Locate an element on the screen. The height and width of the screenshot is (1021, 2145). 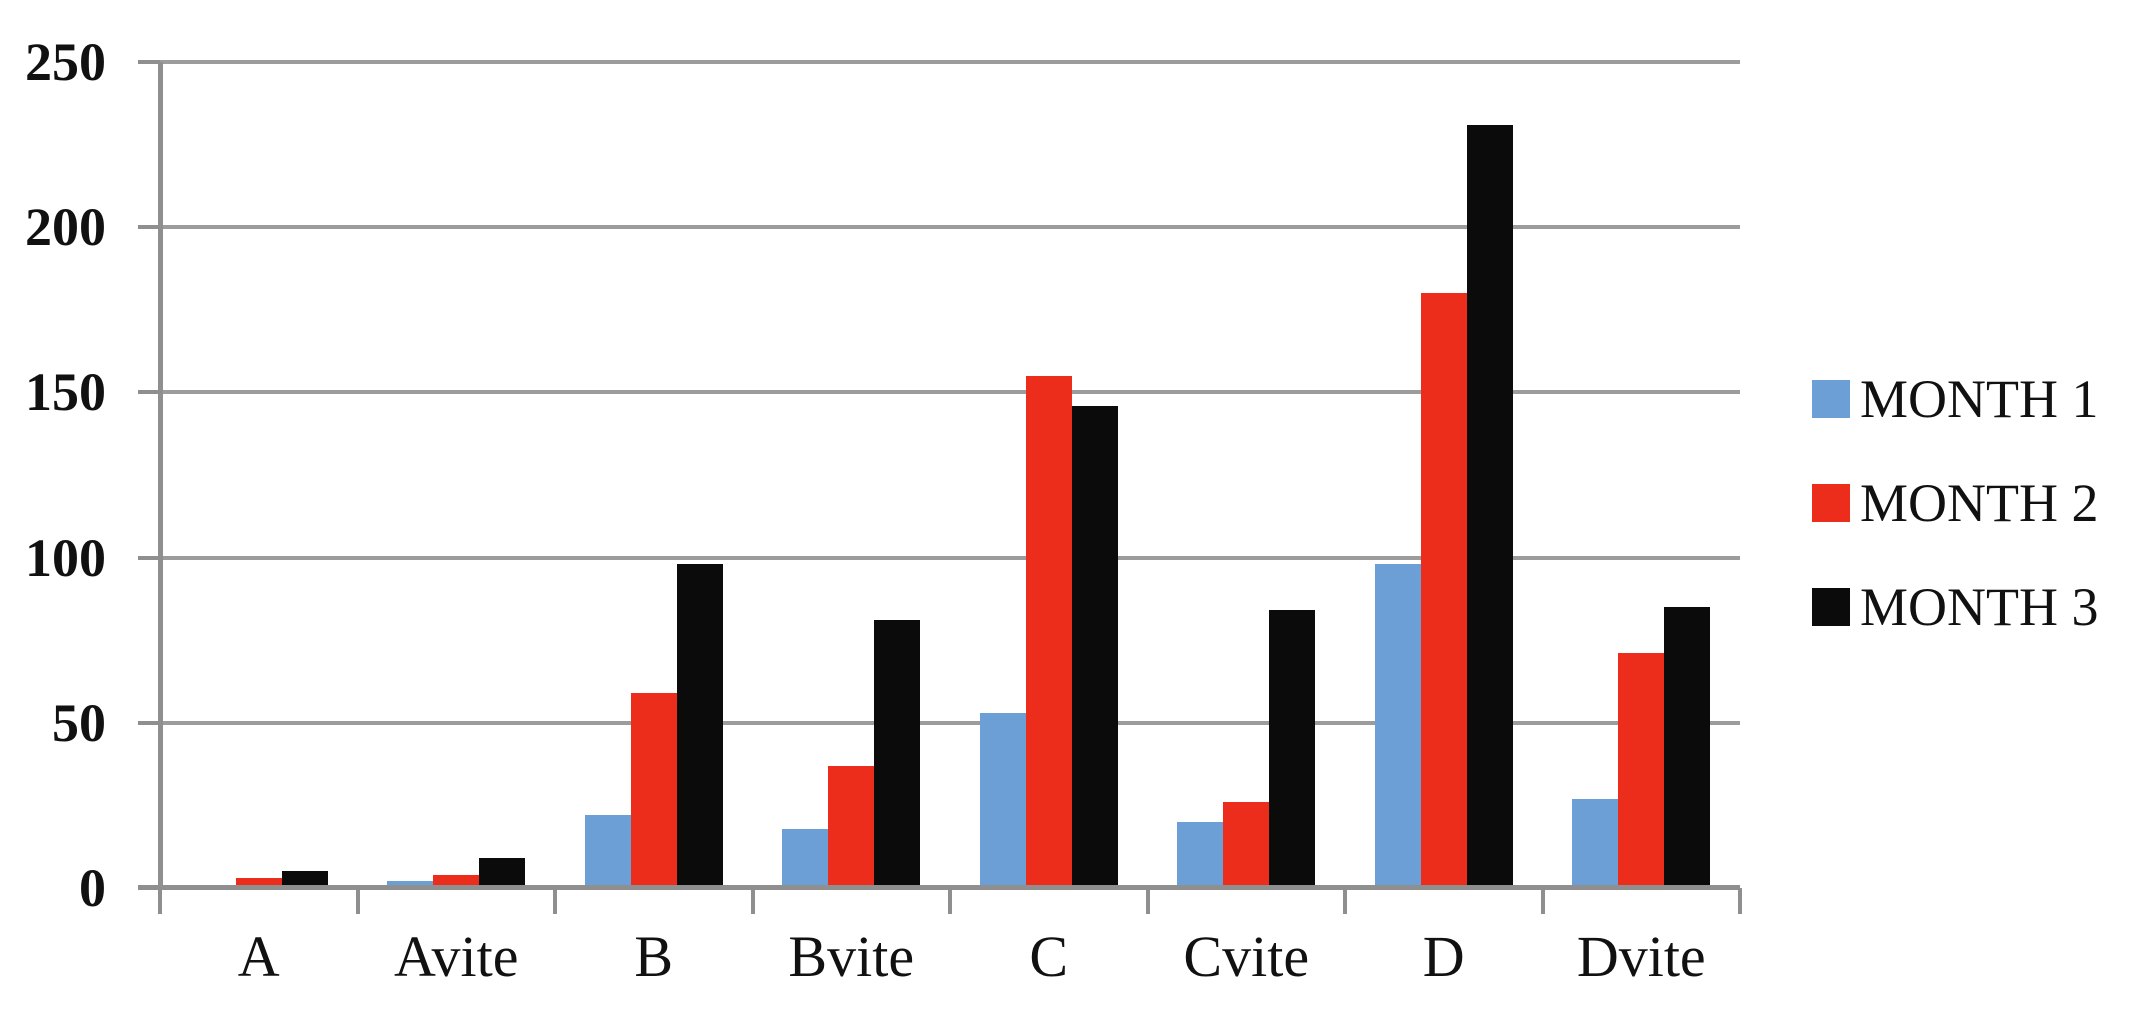
legend-item-month2: MONTH 2 is located at coordinates (1955, 503).